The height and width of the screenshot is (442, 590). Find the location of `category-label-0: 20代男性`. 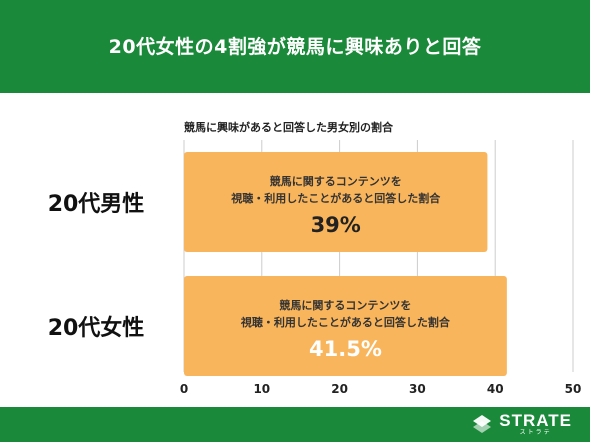

category-label-0: 20代男性 is located at coordinates (96, 204).